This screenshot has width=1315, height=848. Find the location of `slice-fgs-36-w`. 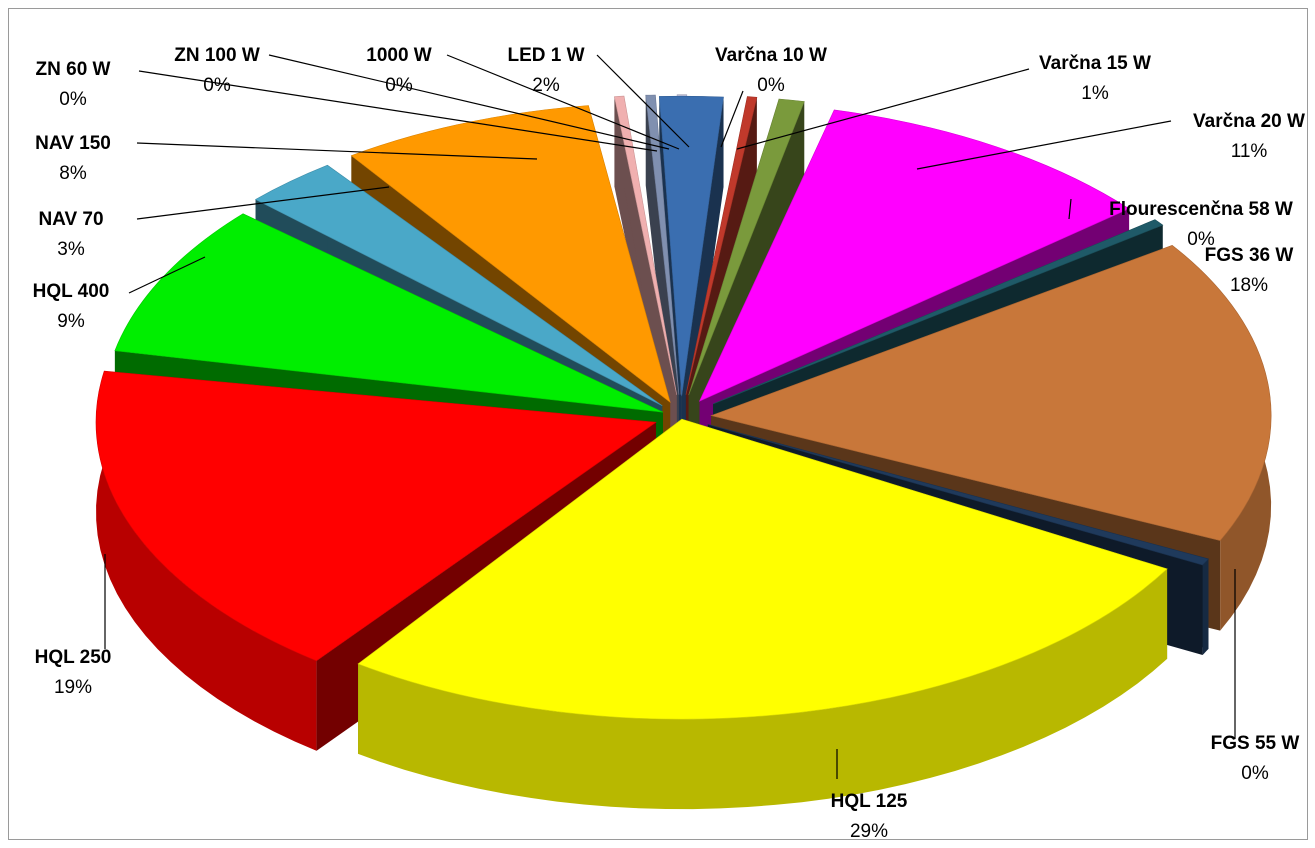

slice-fgs-36-w is located at coordinates (991, 392).